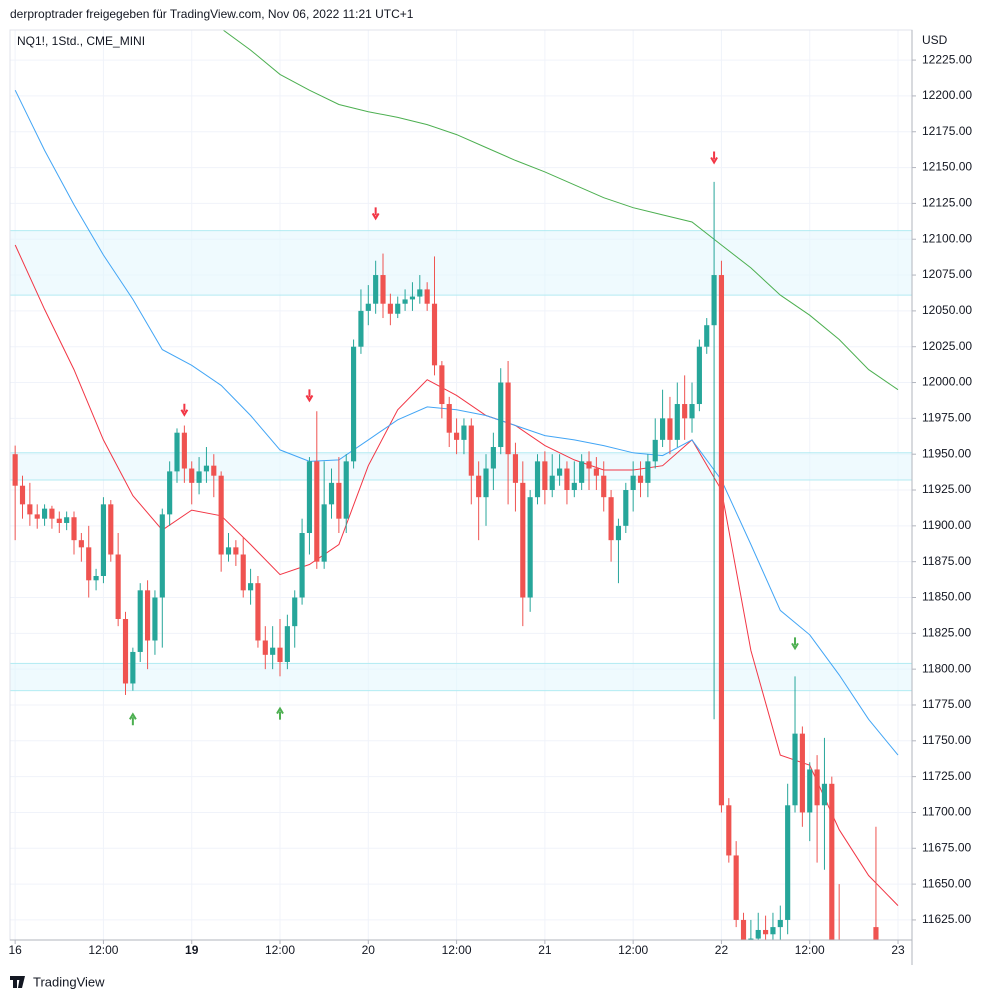  Describe the element at coordinates (545, 950) in the screenshot. I see `x-tick-label: 21` at that location.